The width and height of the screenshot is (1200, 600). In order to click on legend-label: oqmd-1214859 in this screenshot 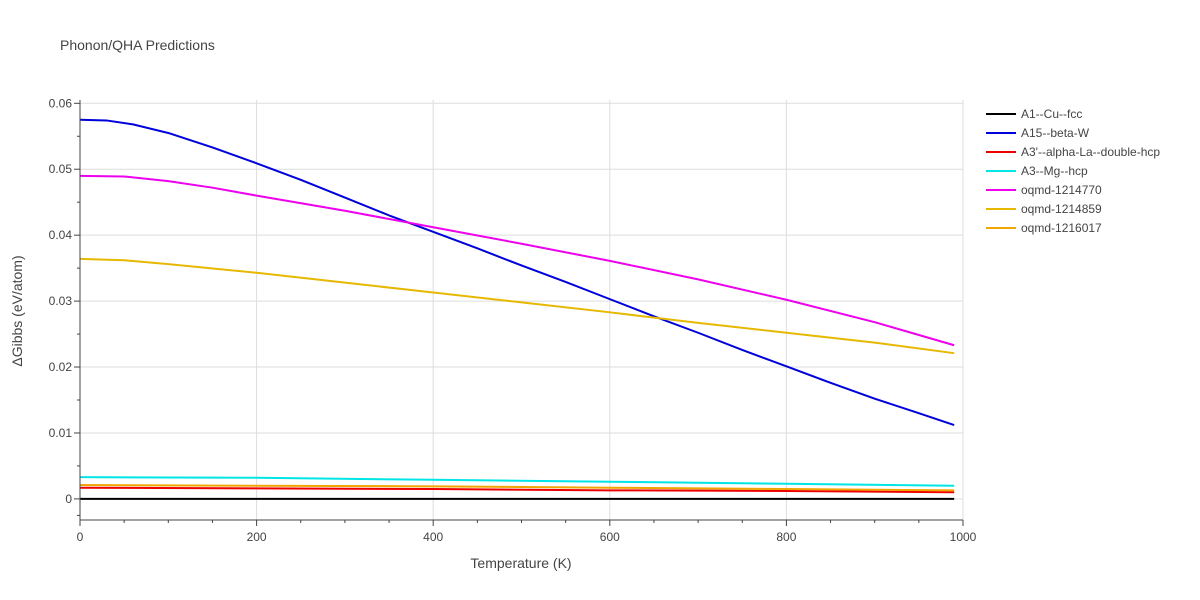, I will do `click(1061, 209)`.